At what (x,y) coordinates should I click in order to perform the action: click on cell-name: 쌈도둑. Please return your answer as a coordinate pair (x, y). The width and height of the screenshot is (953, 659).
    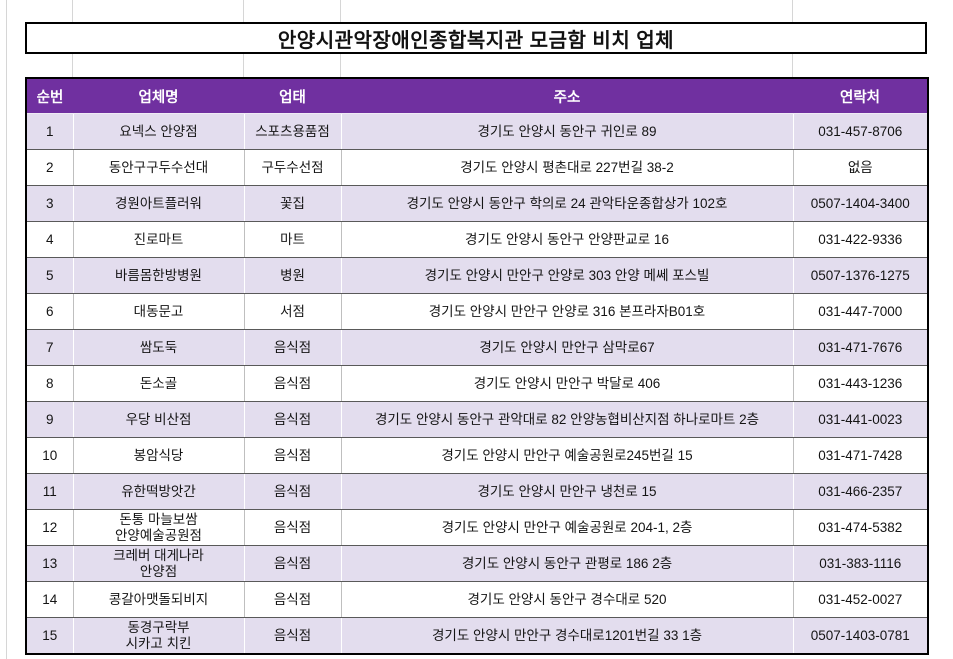
    Looking at the image, I should click on (158, 347).